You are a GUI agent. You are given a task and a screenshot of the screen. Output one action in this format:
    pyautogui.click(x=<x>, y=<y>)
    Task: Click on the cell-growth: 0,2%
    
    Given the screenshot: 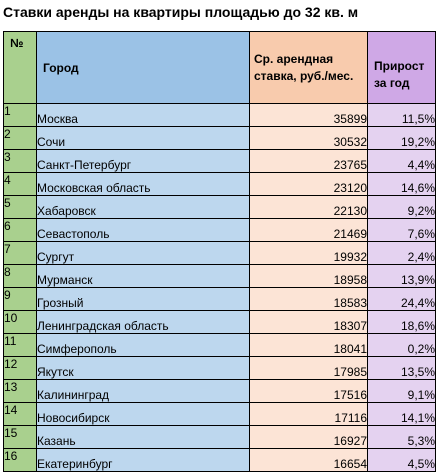 What is the action you would take?
    pyautogui.click(x=401, y=345)
    